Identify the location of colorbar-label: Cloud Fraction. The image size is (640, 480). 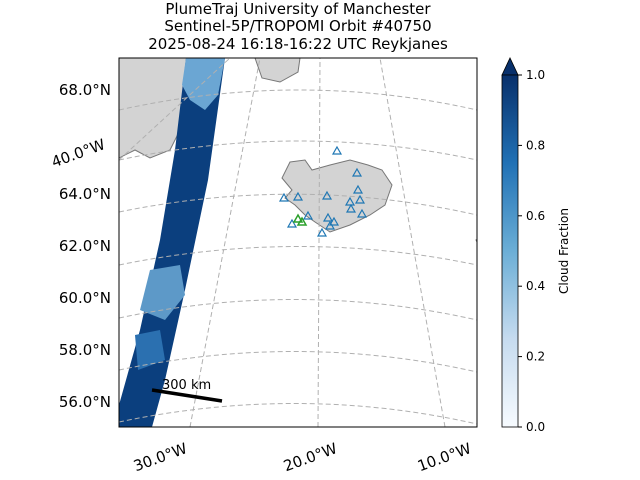
(564, 251).